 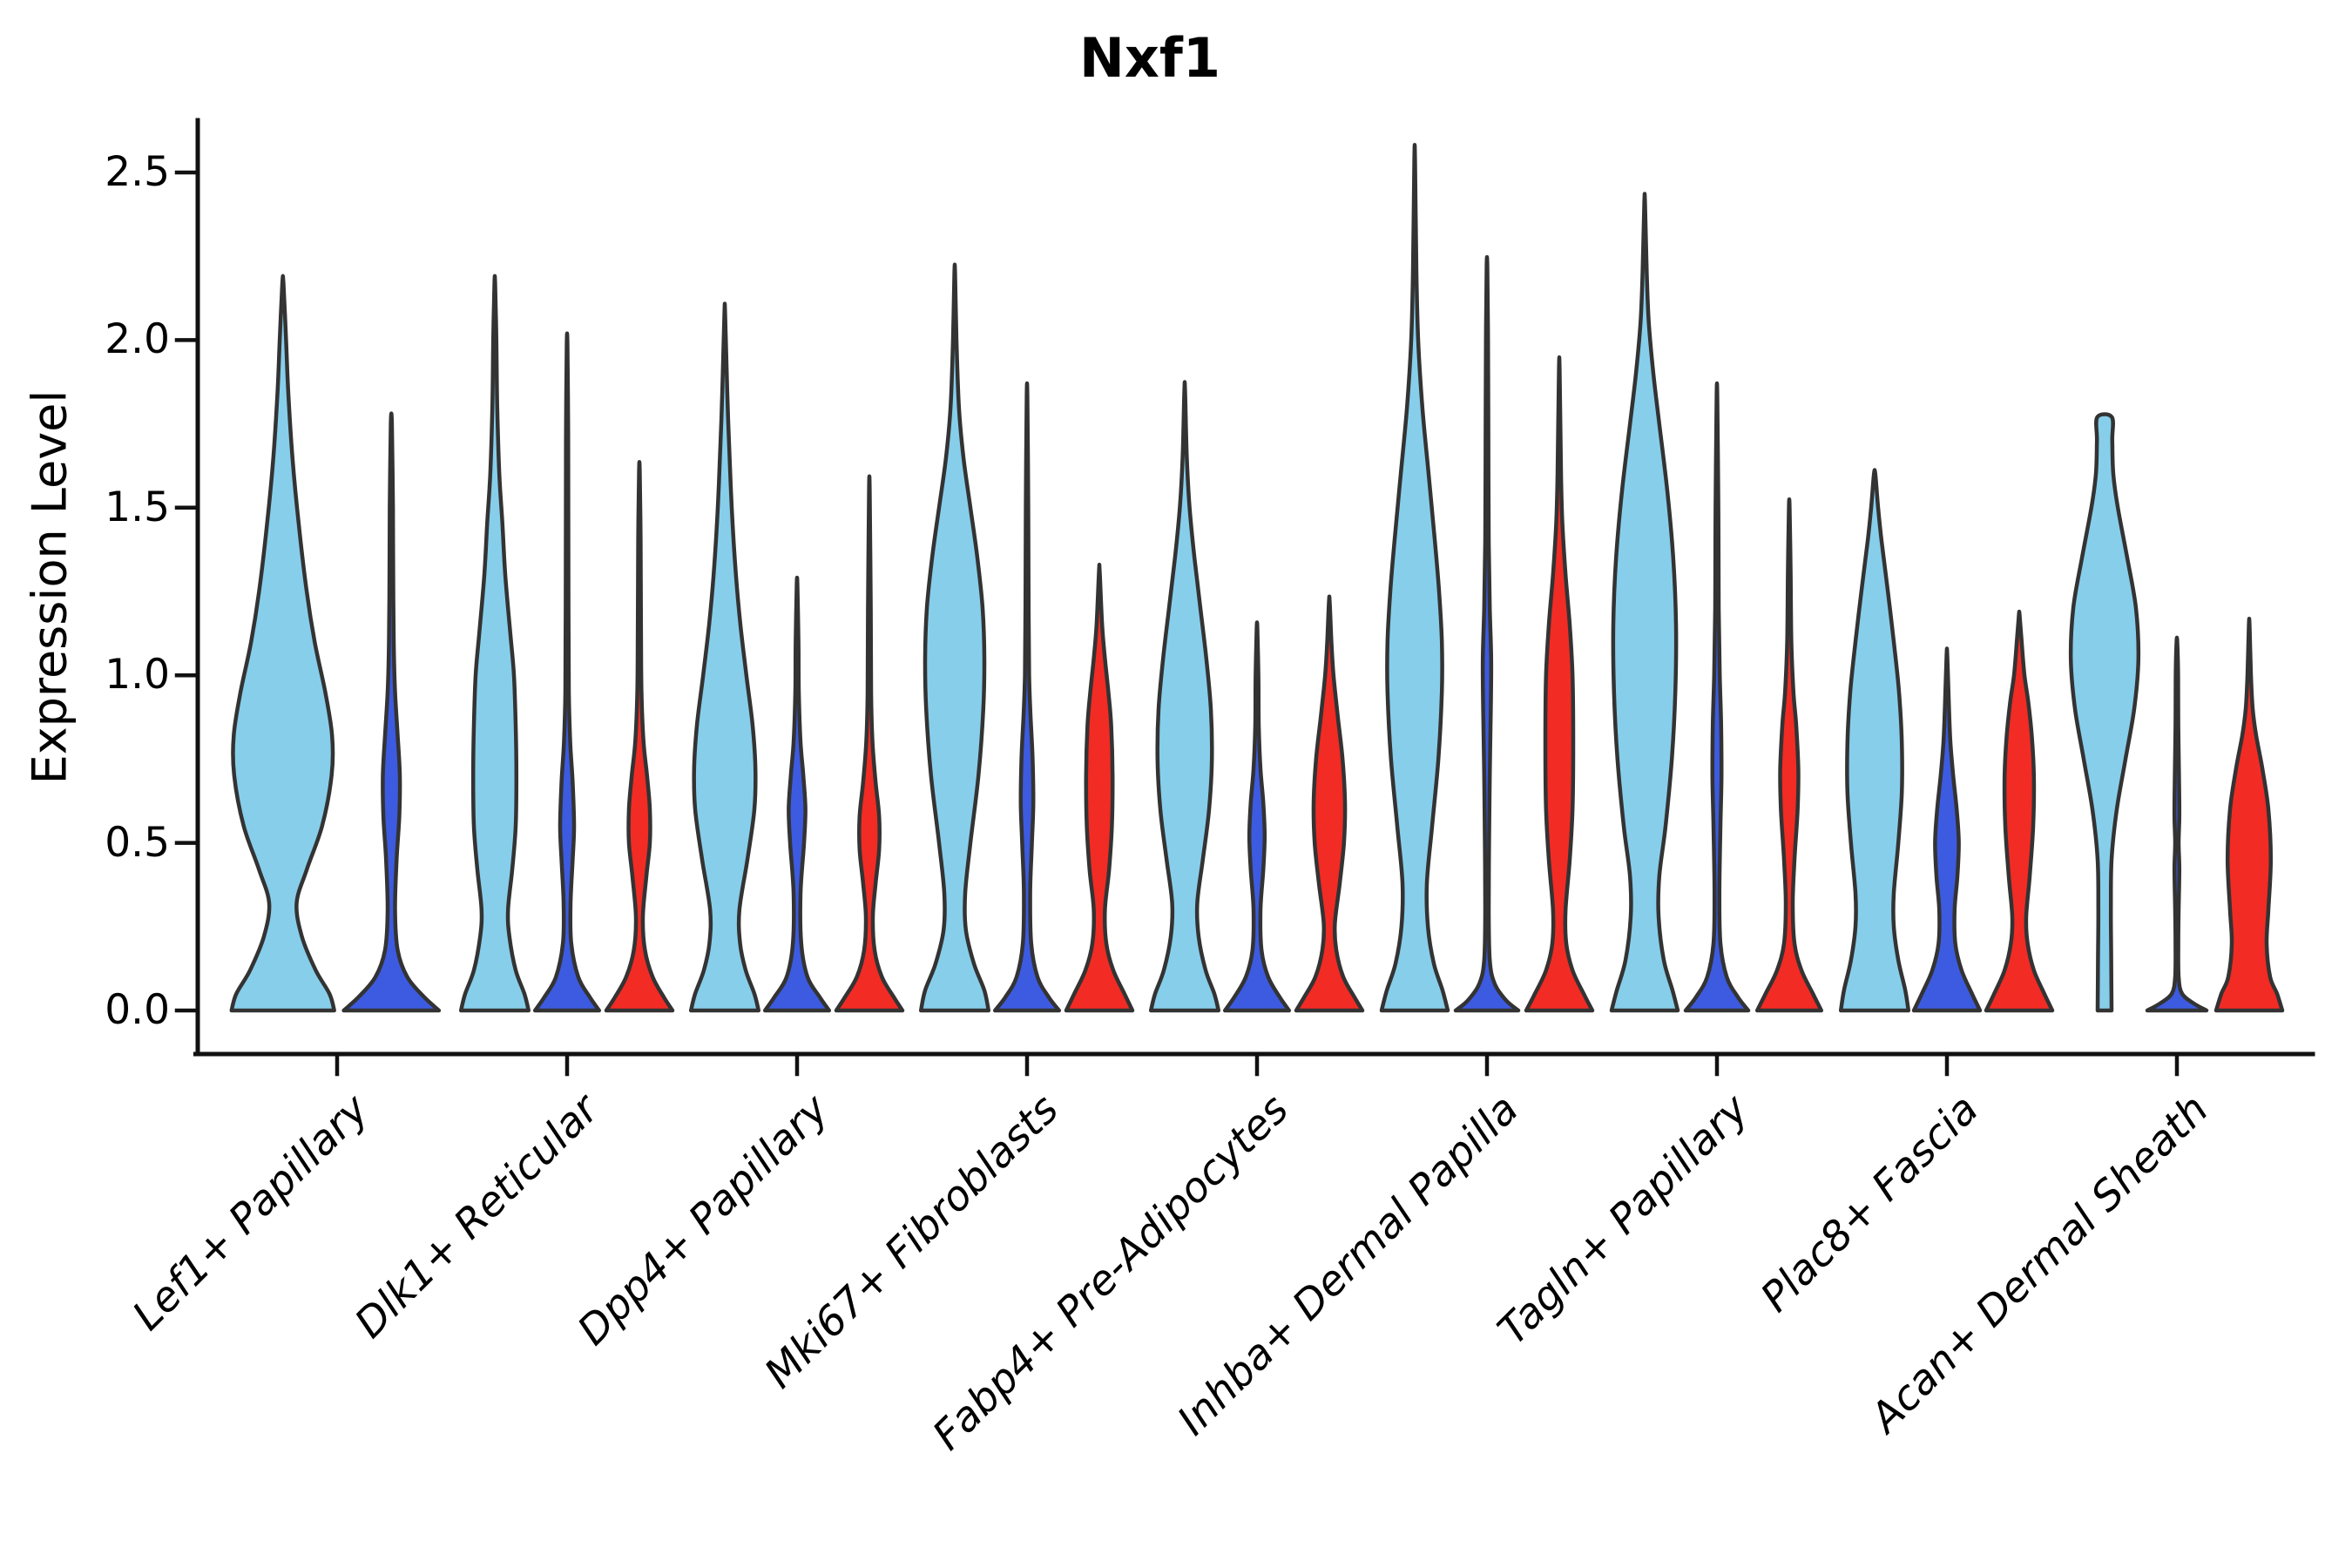 I want to click on violin-plac8-red, so click(x=2019, y=811).